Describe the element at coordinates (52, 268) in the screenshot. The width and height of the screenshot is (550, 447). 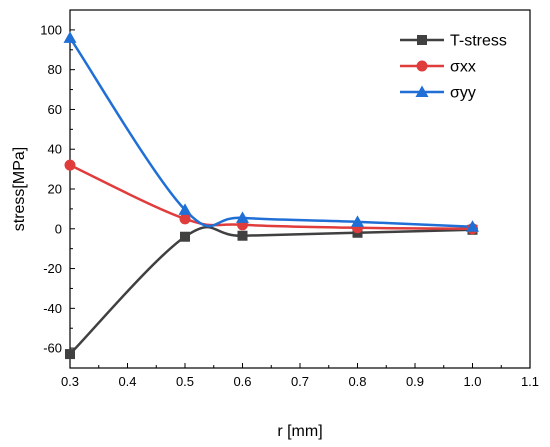
I see `y-tick-label: -20` at that location.